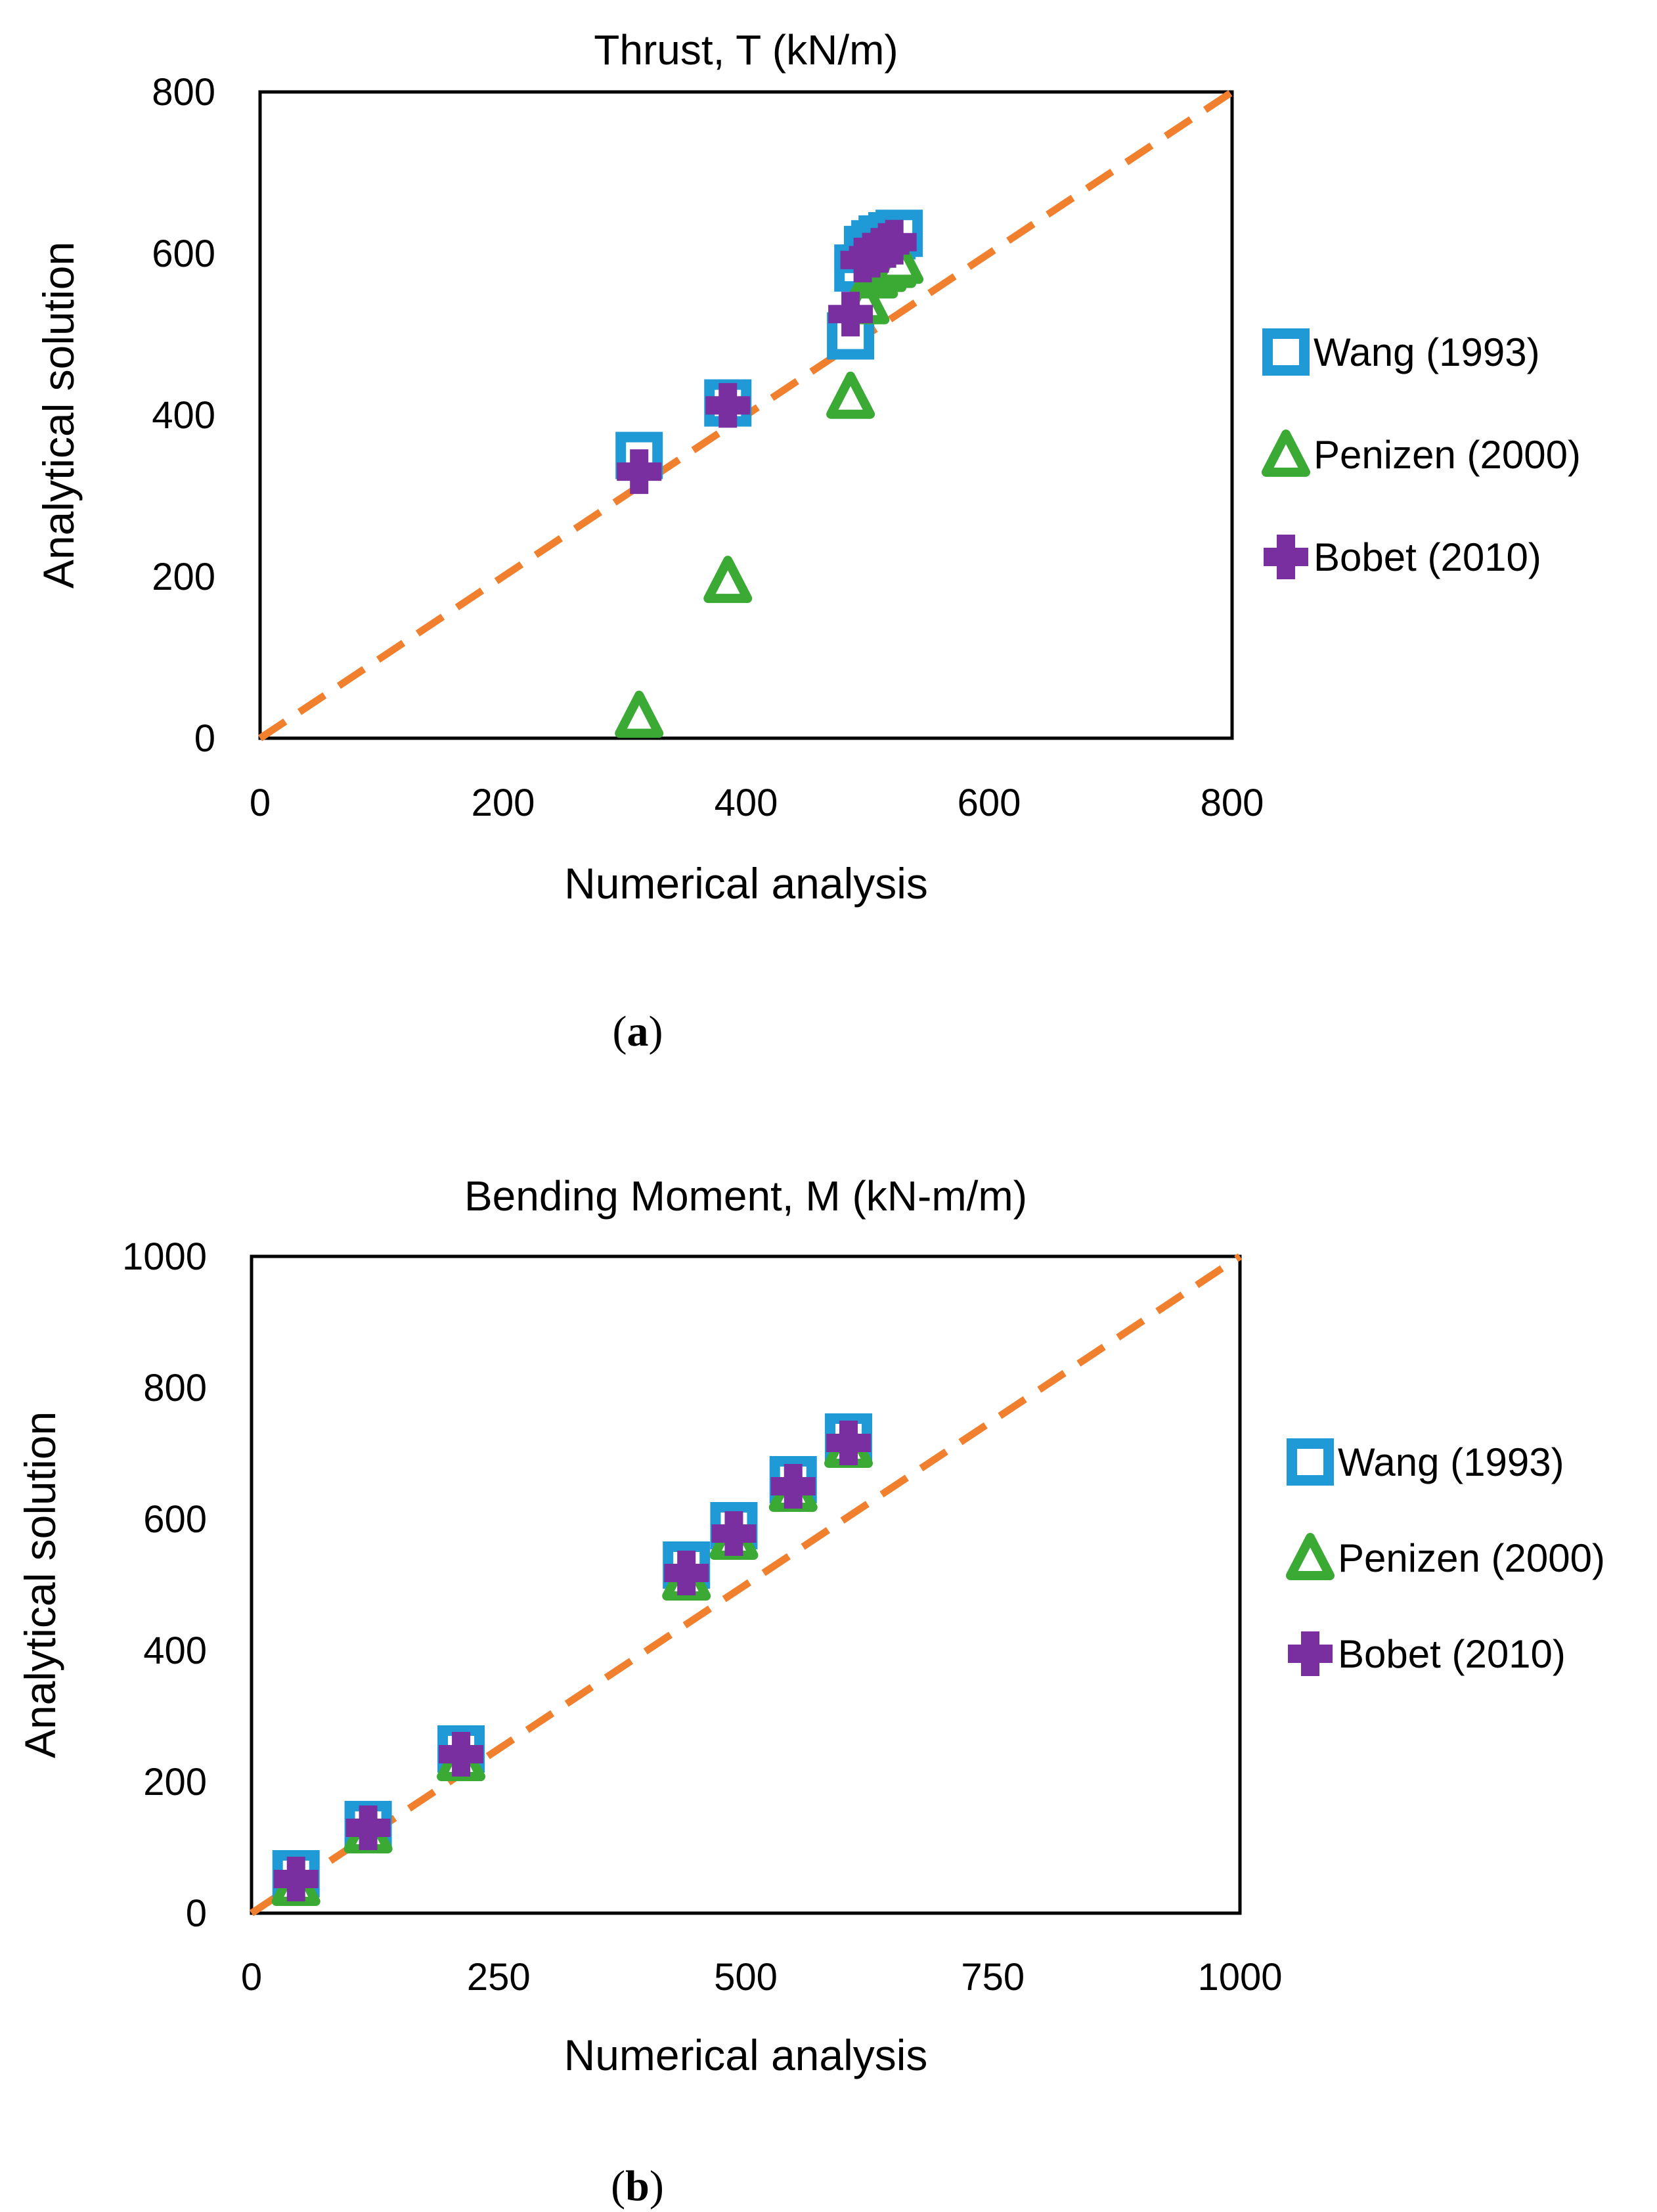 The height and width of the screenshot is (2212, 1657). I want to click on x-tick-label: 1000, so click(1239, 1977).